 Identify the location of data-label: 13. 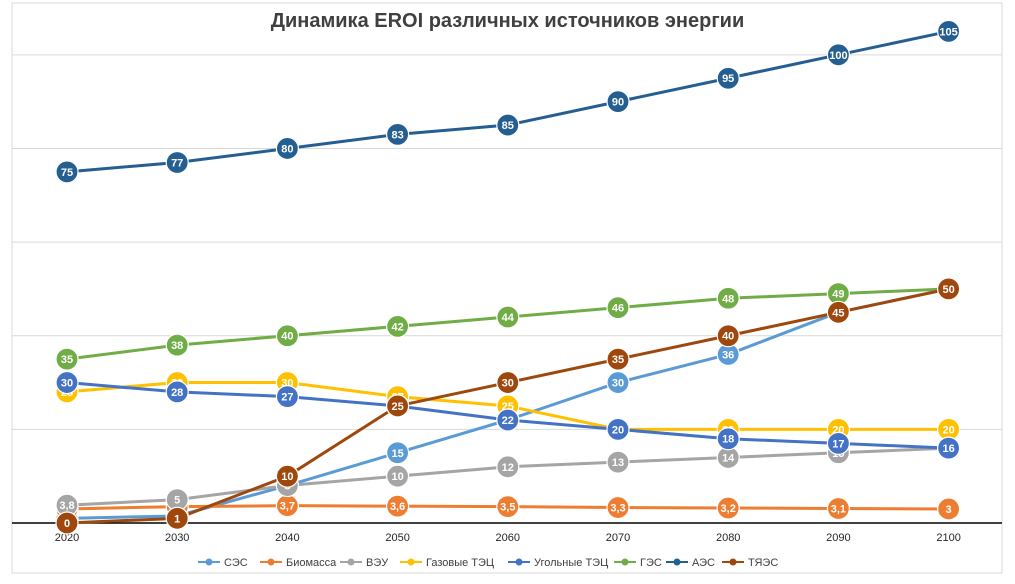
(618, 463).